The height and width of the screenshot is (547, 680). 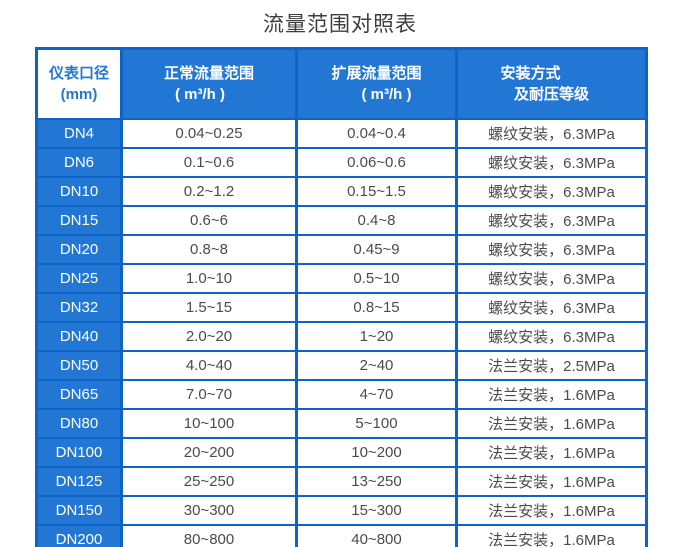 What do you see at coordinates (209, 365) in the screenshot?
I see `normal-range-cell: 4.0~40` at bounding box center [209, 365].